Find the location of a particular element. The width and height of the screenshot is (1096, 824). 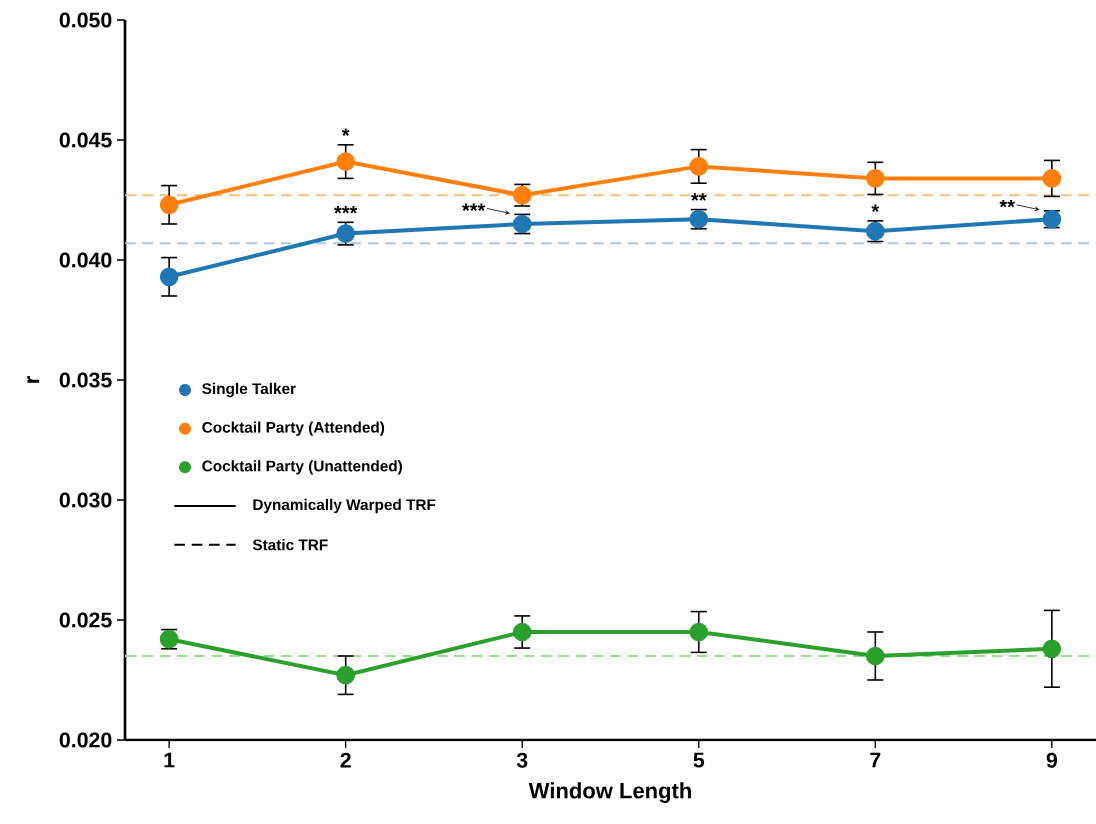

y-tick-label: 0.020 is located at coordinates (85, 740).